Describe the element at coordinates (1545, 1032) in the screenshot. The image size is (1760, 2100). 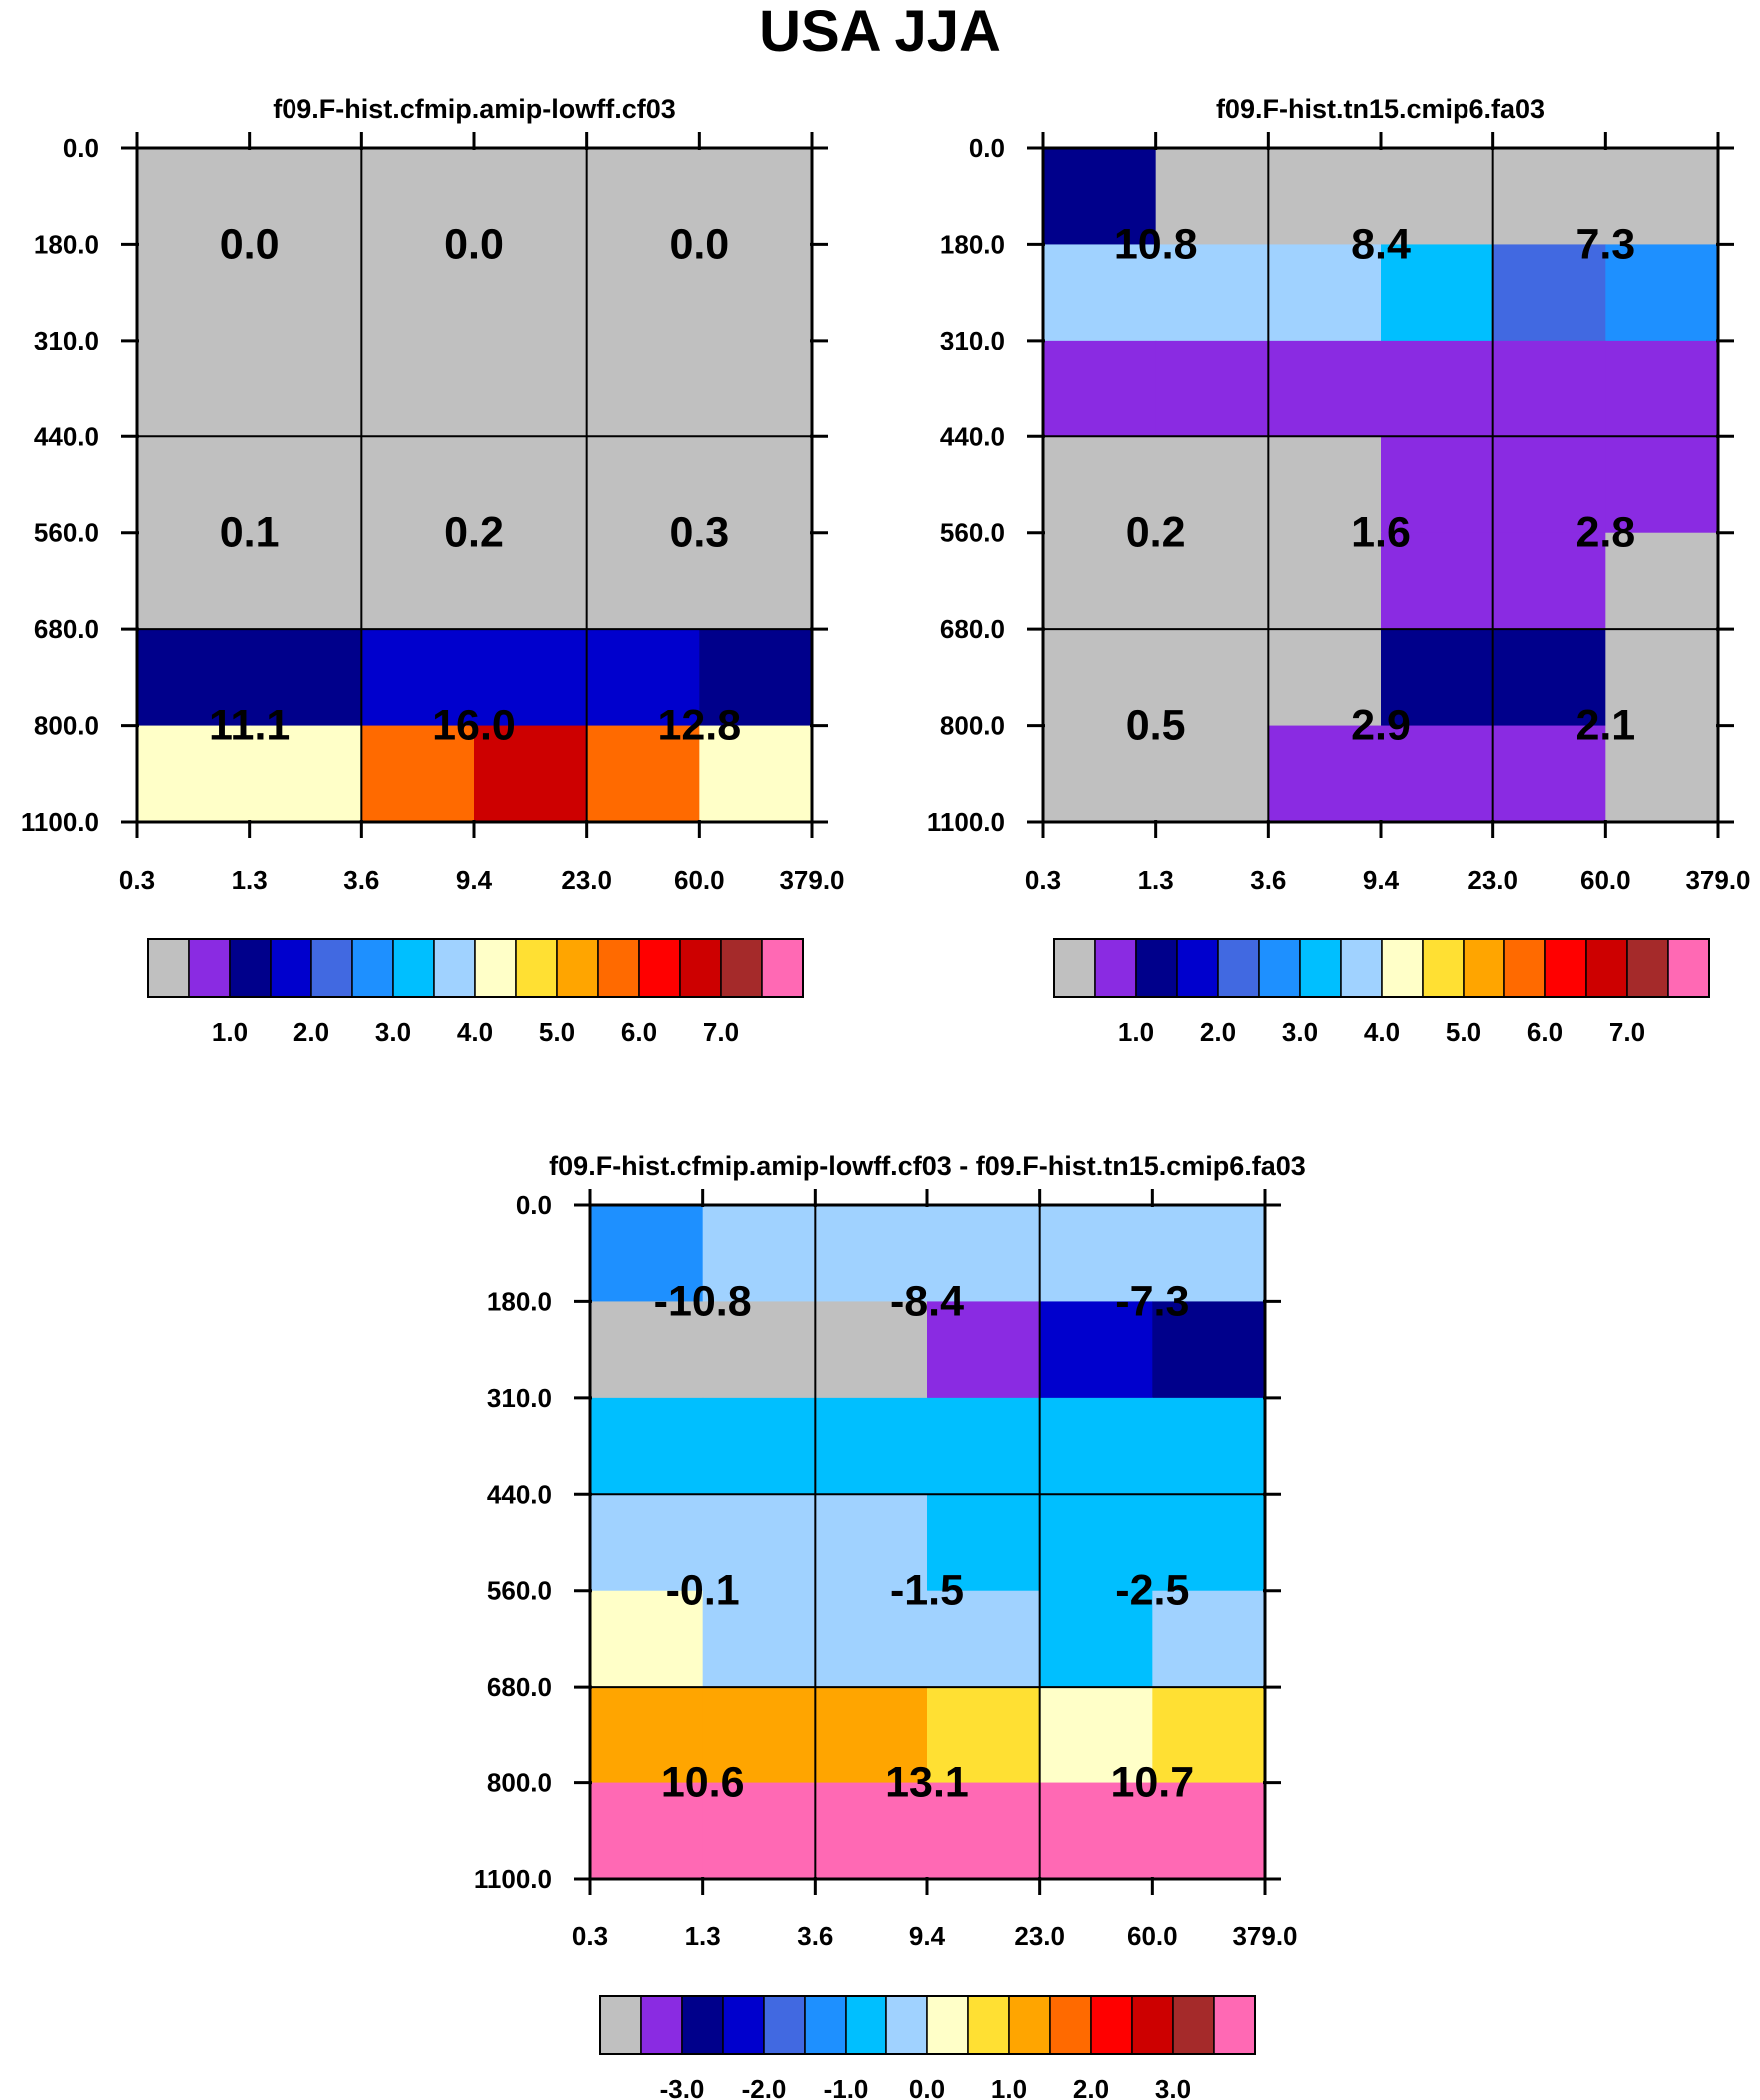
I see `colorbar-label: 6.0` at that location.